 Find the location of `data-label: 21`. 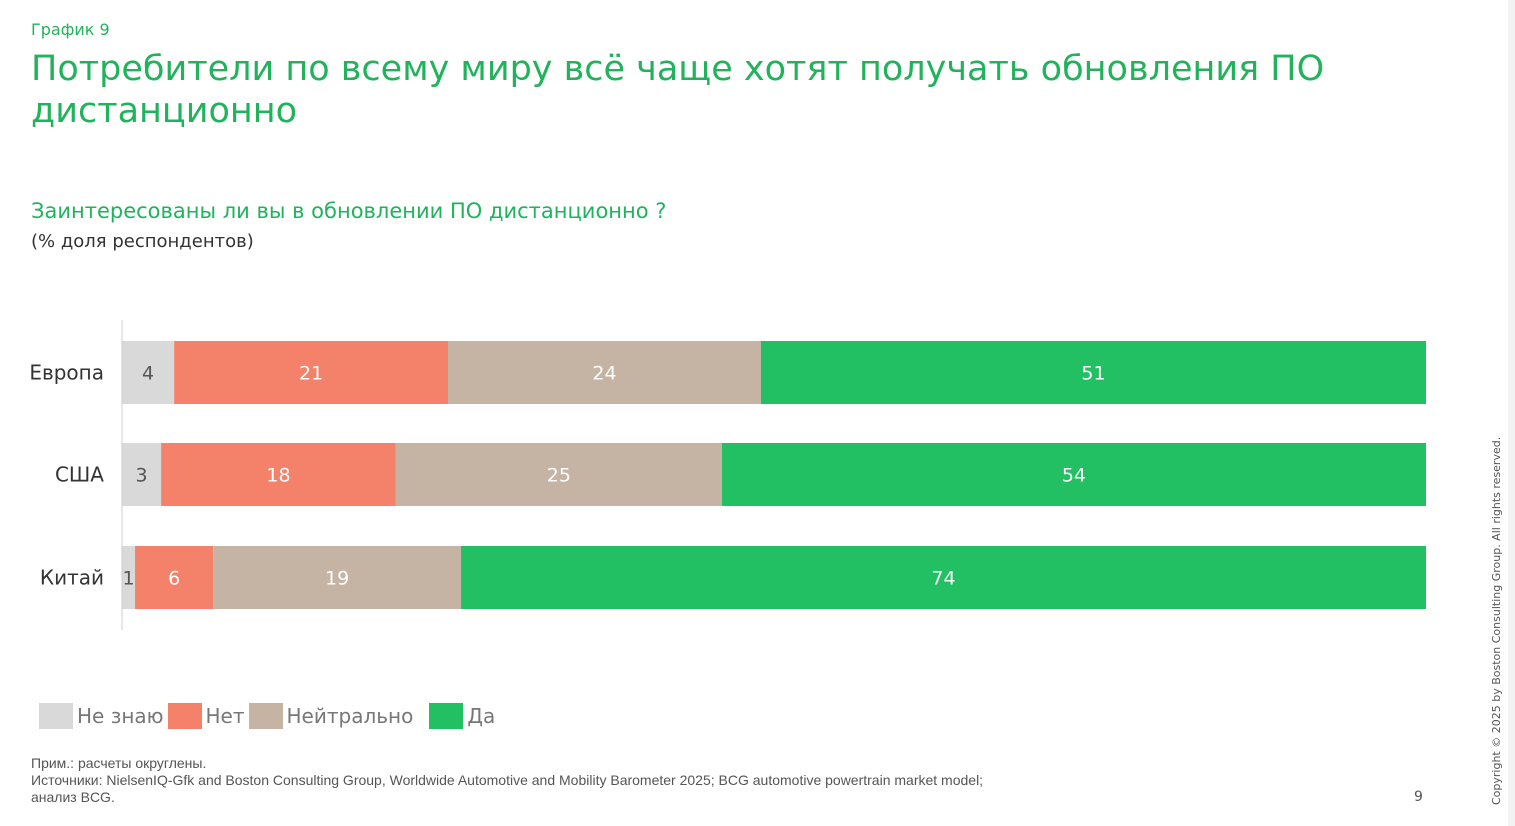

data-label: 21 is located at coordinates (311, 374).